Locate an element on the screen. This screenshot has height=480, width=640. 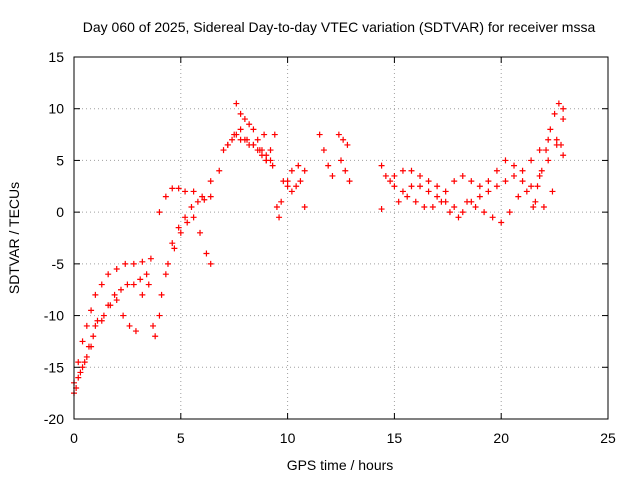
y-tick-label: 10 is located at coordinates (56, 109).